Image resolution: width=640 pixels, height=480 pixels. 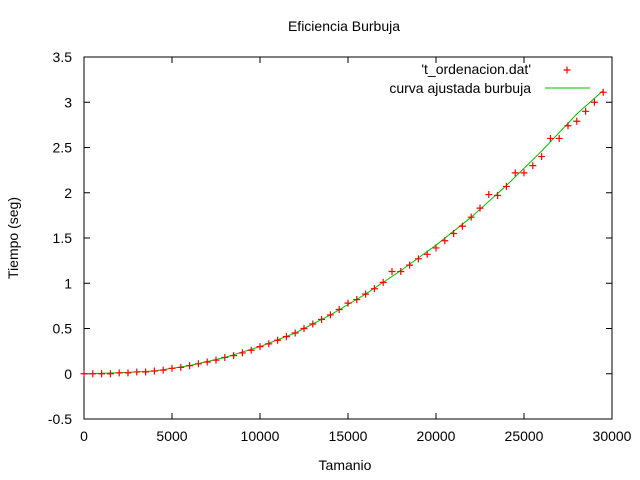 I want to click on x-tick-label: 5000, so click(x=171, y=436).